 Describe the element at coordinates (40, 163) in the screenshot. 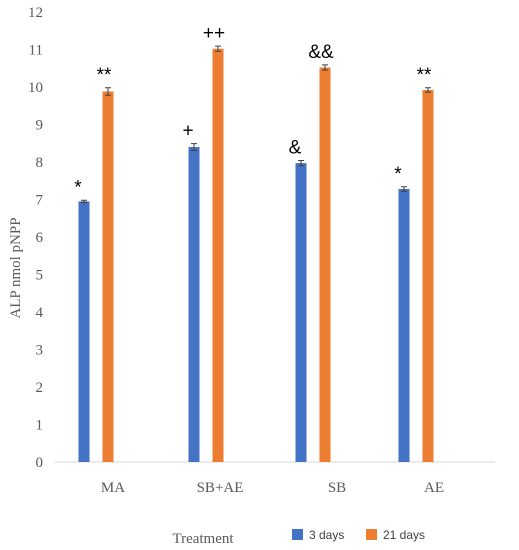

I see `y-tick-label: 8` at that location.